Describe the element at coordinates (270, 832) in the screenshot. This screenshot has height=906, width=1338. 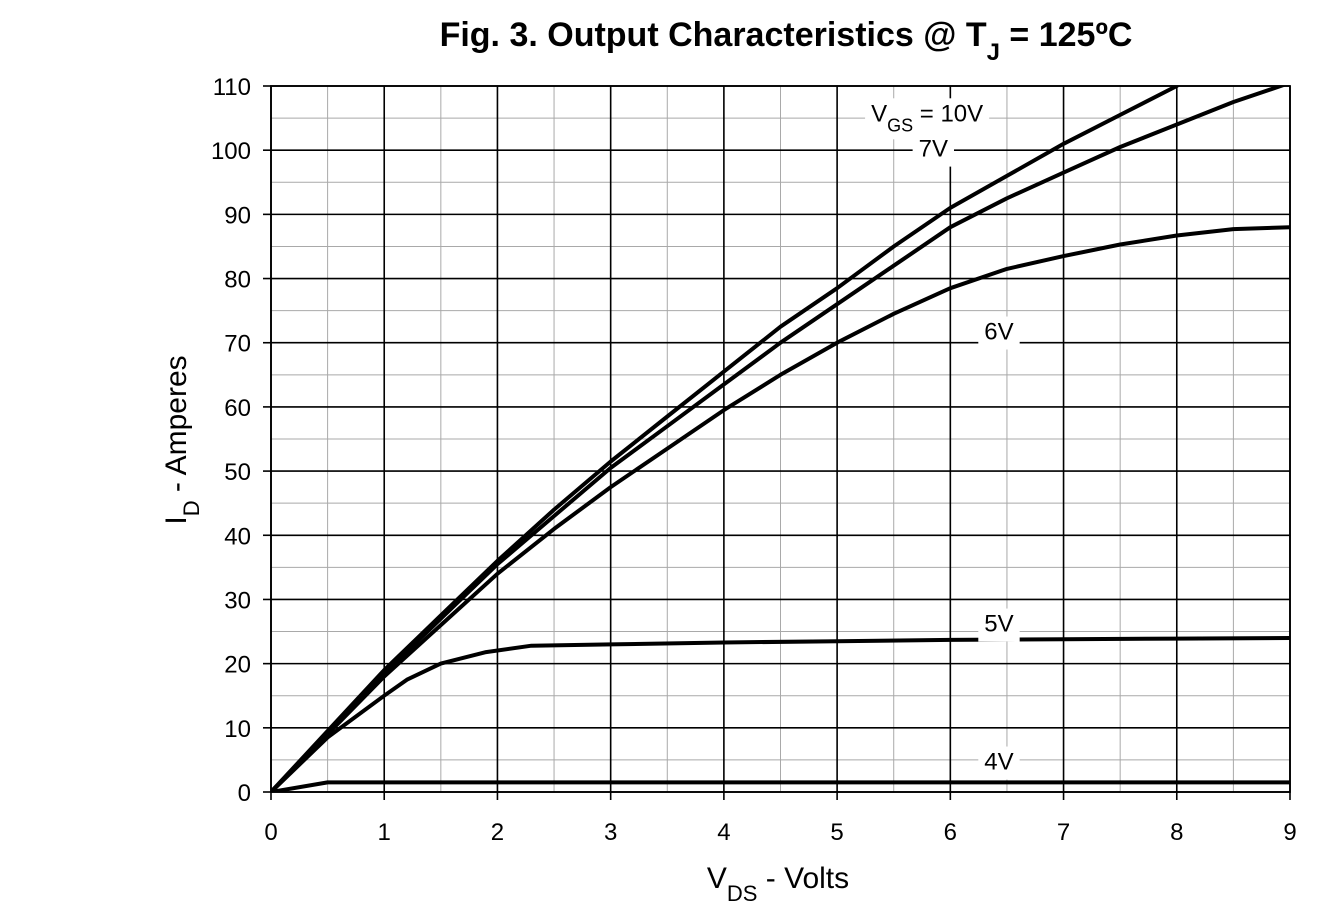
I see `x-tick-label: 0` at that location.